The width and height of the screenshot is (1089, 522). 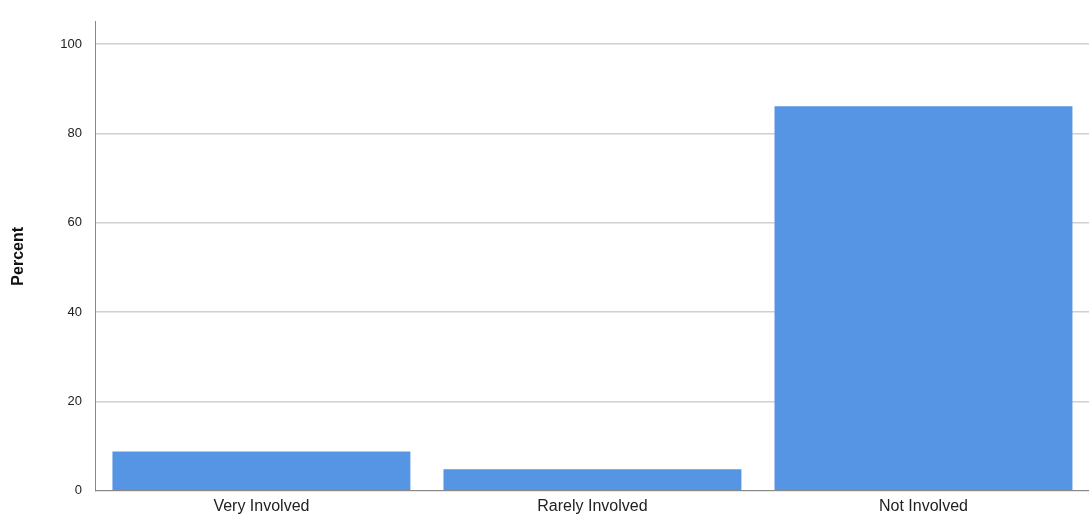 What do you see at coordinates (923, 505) in the screenshot?
I see `x-tick-label: Not Involved` at bounding box center [923, 505].